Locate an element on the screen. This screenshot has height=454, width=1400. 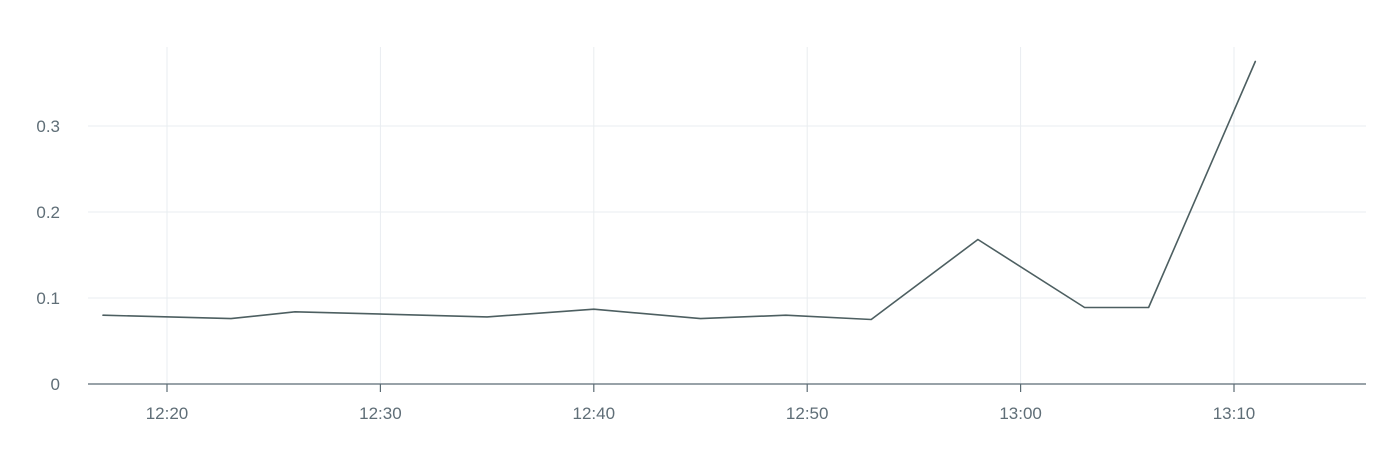
y-tick-label: 0.2 is located at coordinates (48, 212).